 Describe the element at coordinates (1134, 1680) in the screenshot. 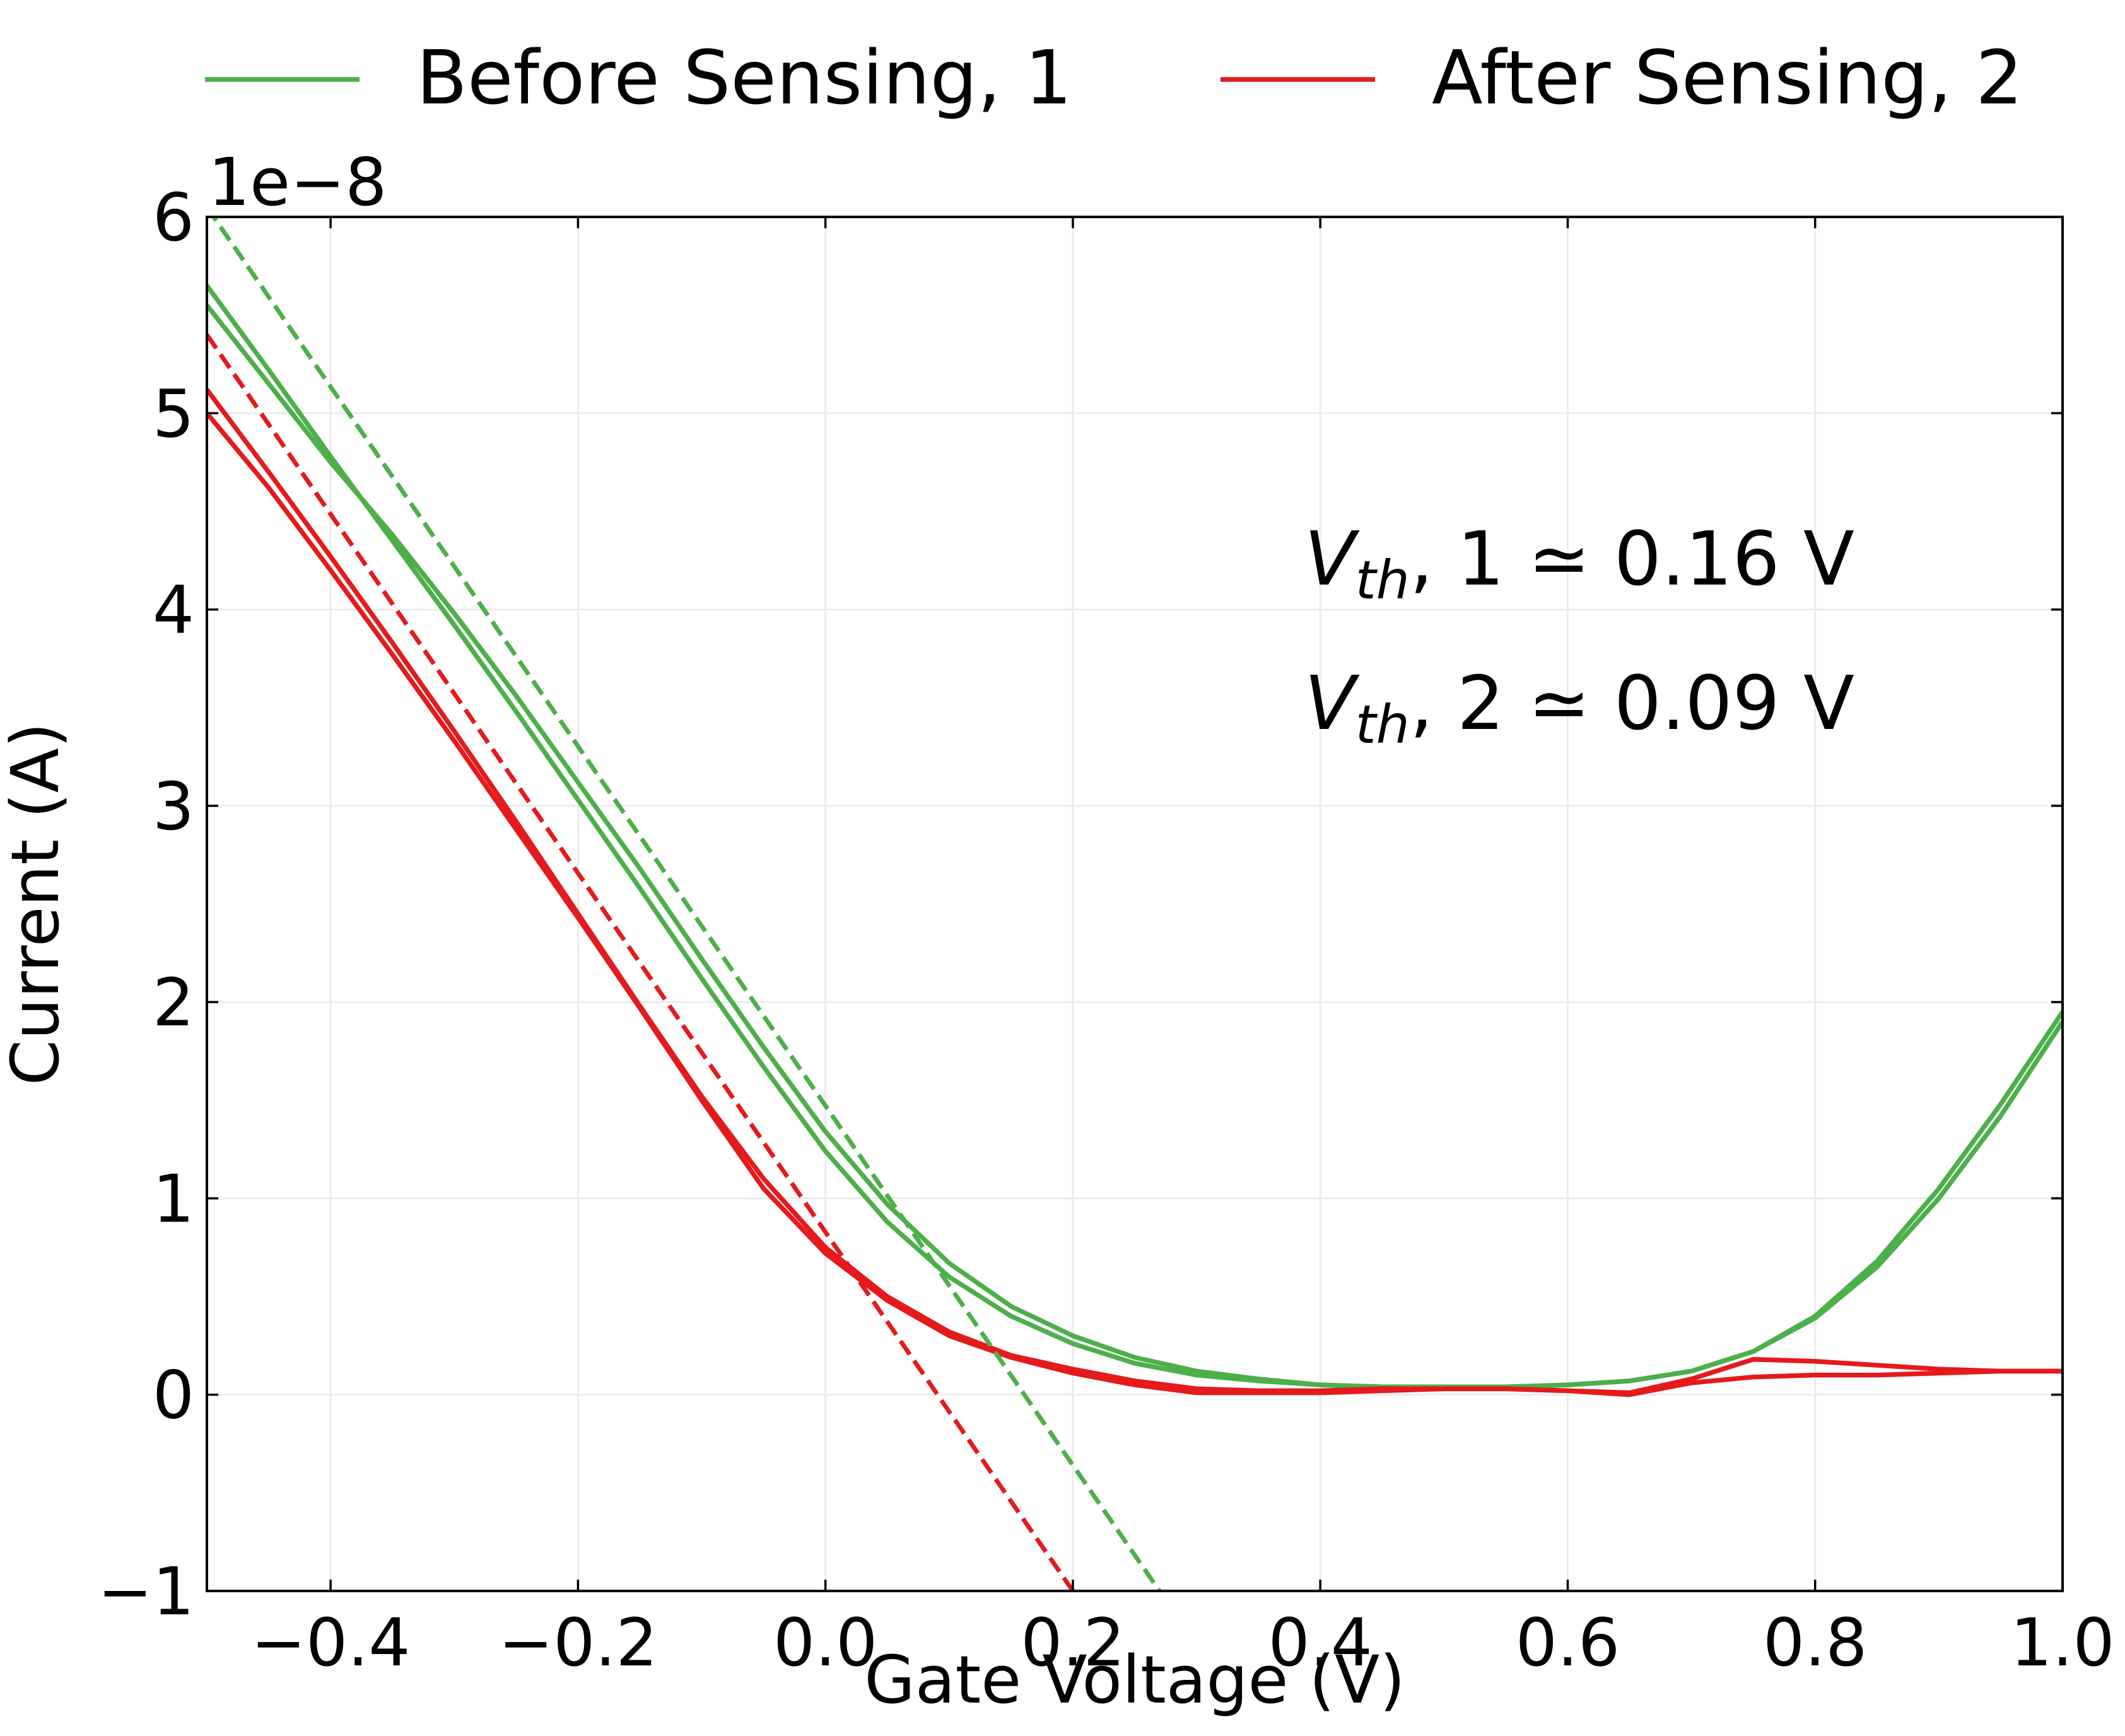

I see `x-axis-label: Gate Voltage (V)` at that location.